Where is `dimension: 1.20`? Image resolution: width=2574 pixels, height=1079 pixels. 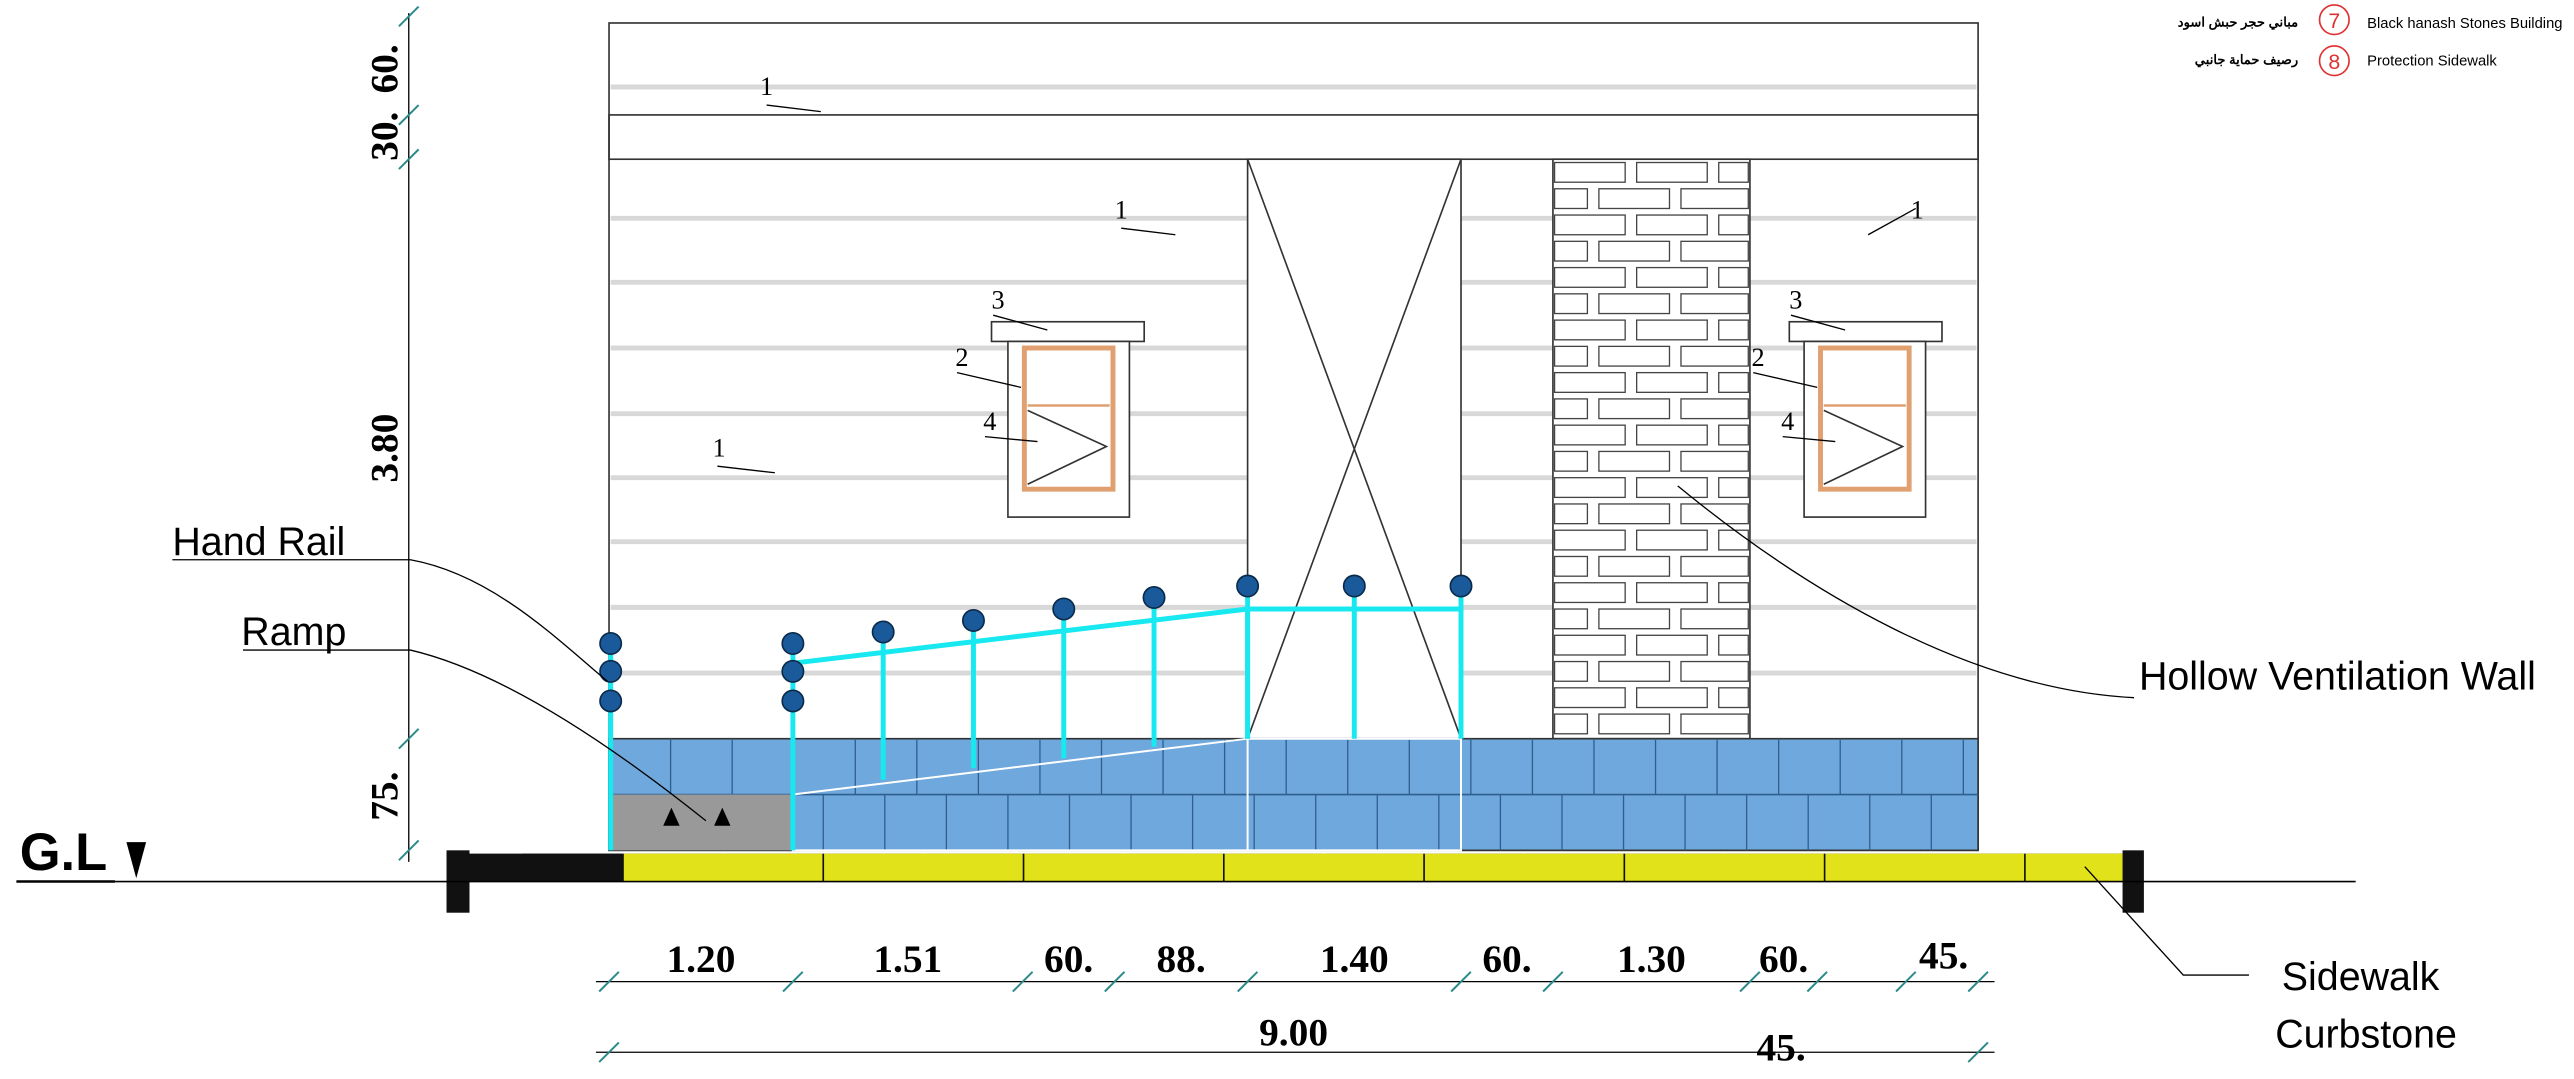
dimension: 1.20 is located at coordinates (701, 959).